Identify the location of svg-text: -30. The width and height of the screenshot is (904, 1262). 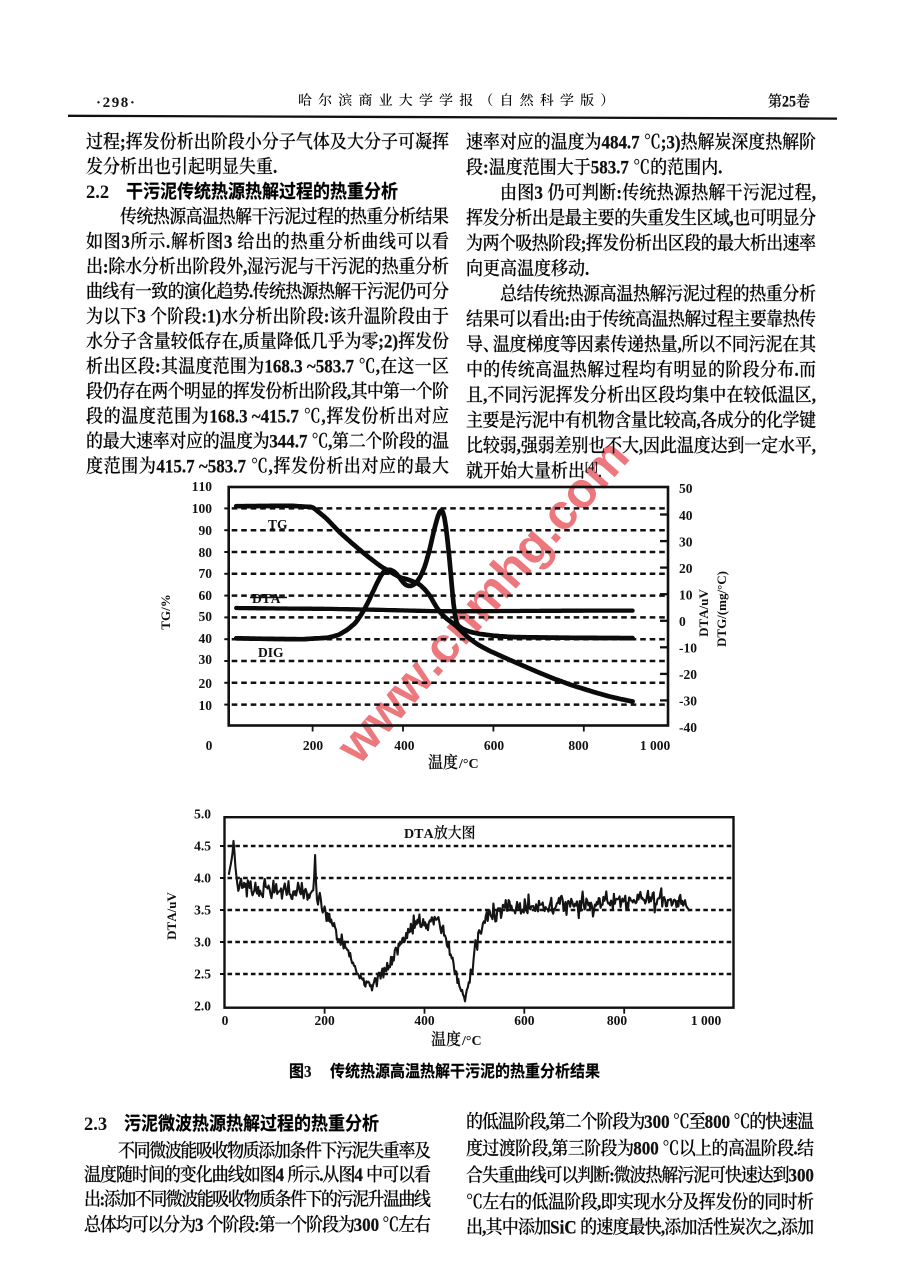
(688, 701).